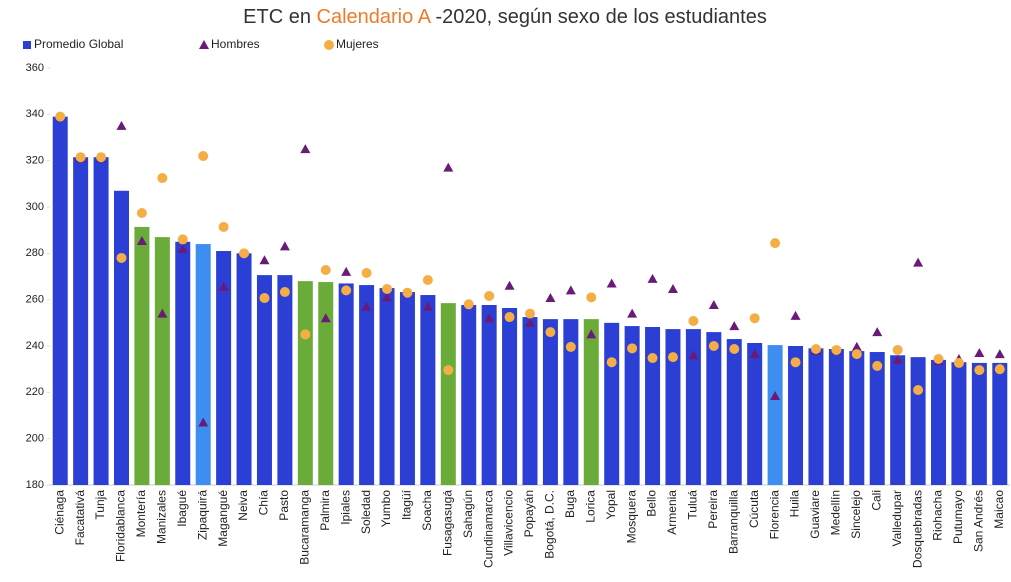  I want to click on legend-swatch, so click(204, 44).